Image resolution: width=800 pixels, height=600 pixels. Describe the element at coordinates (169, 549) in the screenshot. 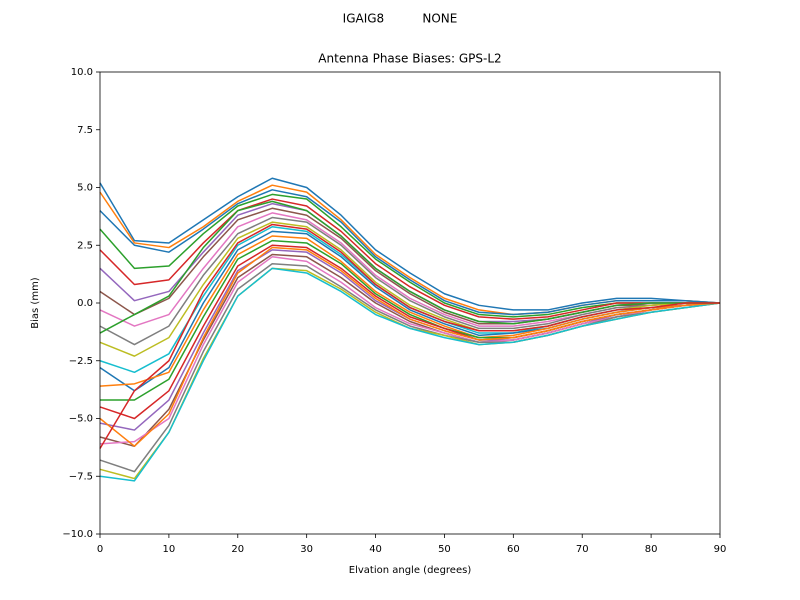

I see `x-tick-label: 10` at that location.